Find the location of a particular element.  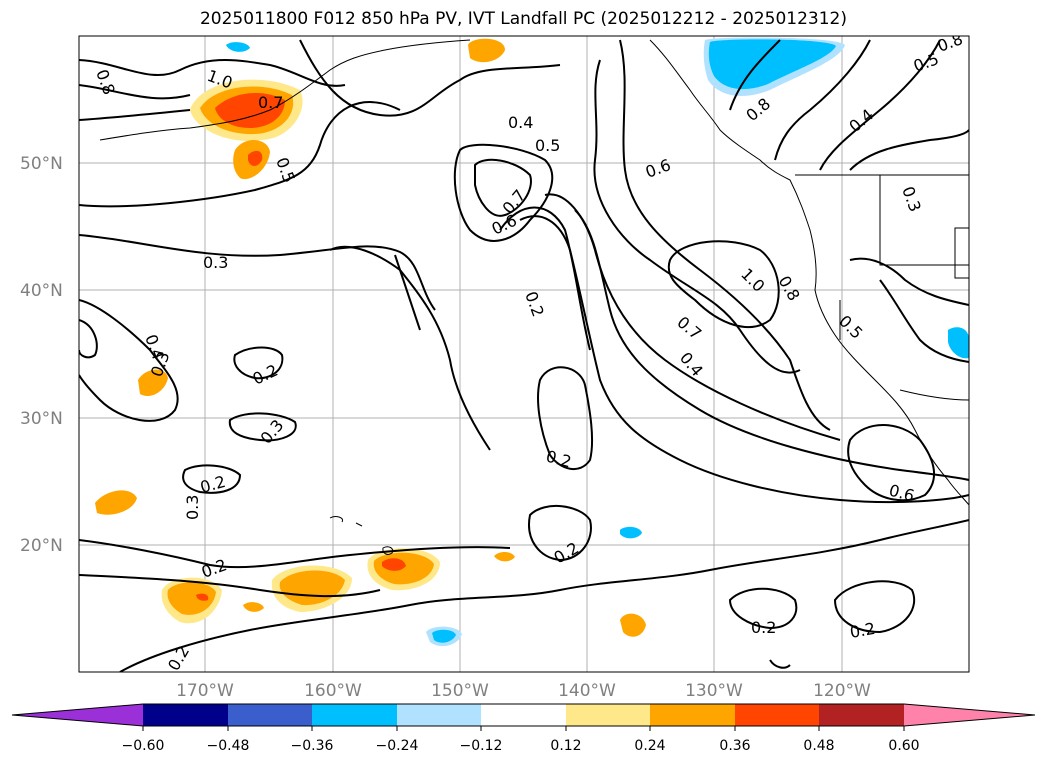

contour-label: 0.7 is located at coordinates (270, 102).